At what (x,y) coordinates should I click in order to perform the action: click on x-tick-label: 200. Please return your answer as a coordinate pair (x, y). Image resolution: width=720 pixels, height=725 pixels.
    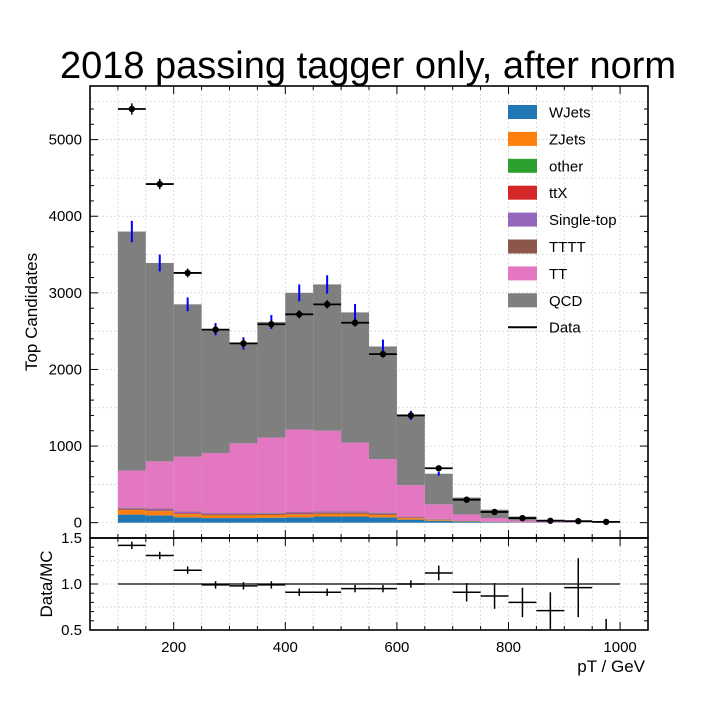
    Looking at the image, I should click on (173, 647).